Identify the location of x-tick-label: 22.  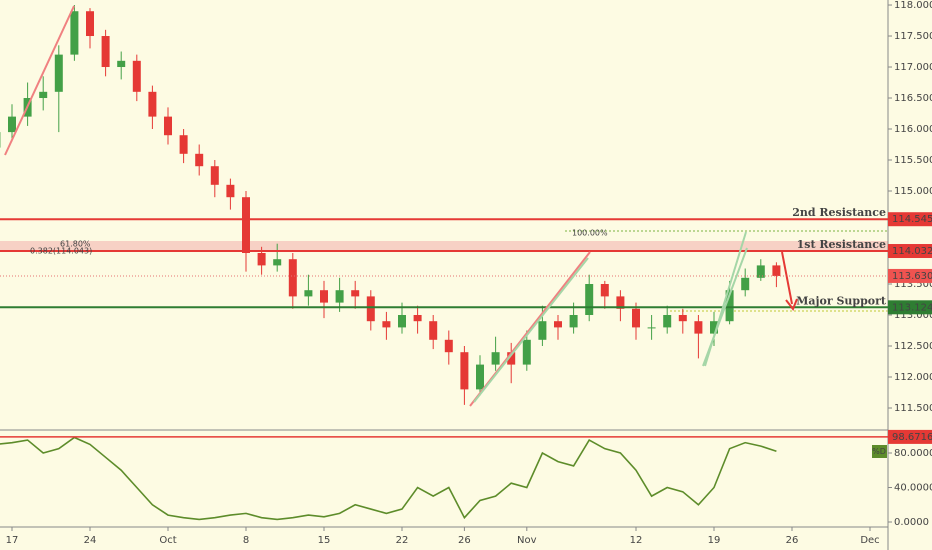
(402, 540).